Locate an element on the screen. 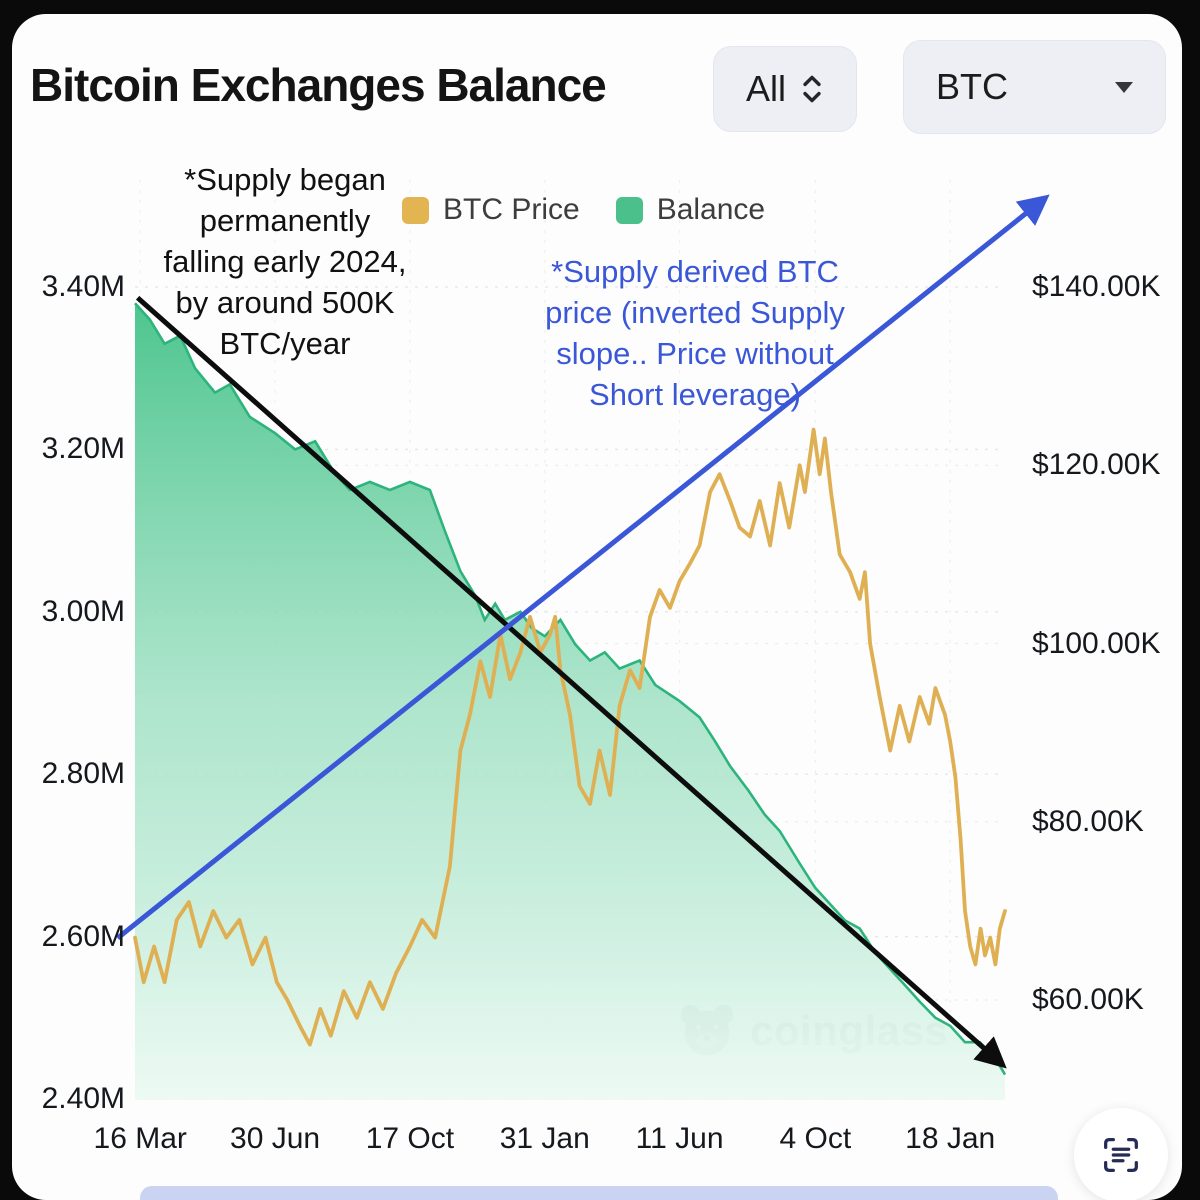  y-axis-tick-left: 2.80M is located at coordinates (83, 774).